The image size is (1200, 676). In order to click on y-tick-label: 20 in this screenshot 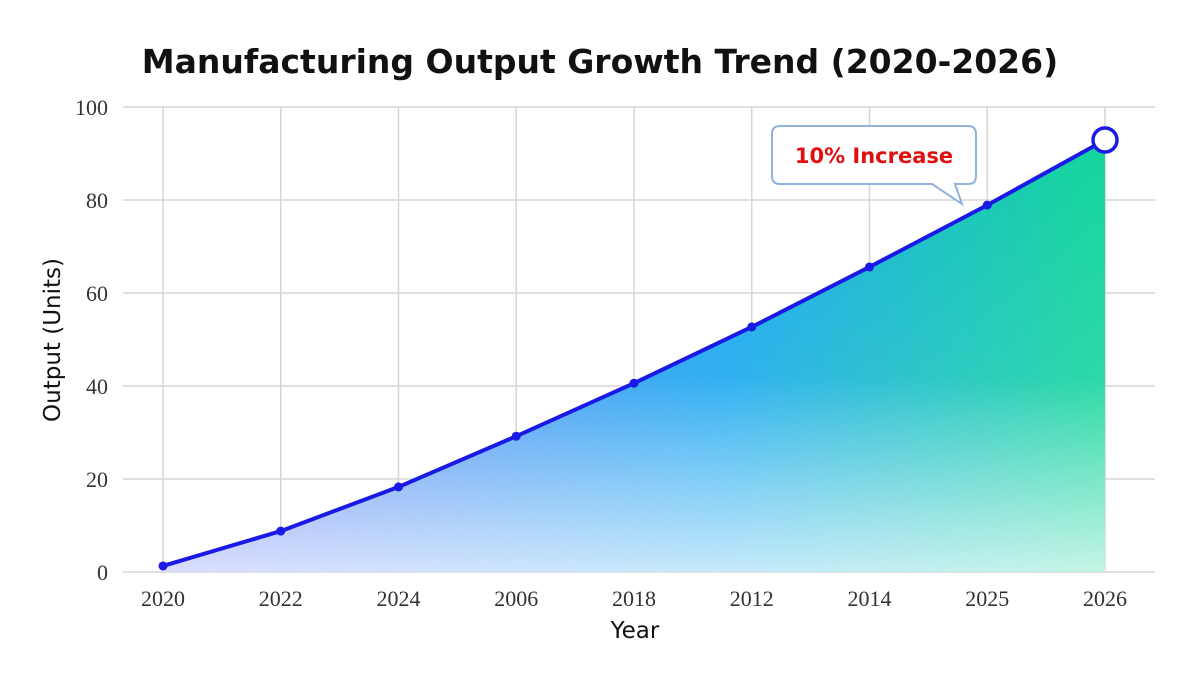, I will do `click(97, 479)`.